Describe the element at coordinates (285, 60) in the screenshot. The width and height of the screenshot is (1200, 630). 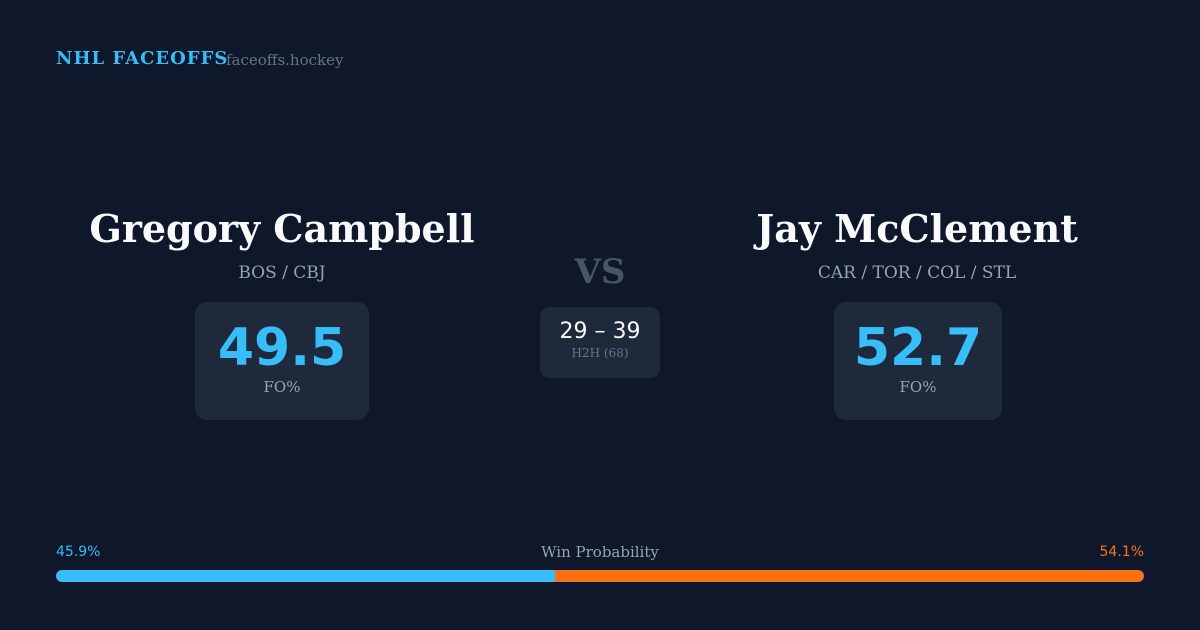
I see `site: faceoffs.hockey` at that location.